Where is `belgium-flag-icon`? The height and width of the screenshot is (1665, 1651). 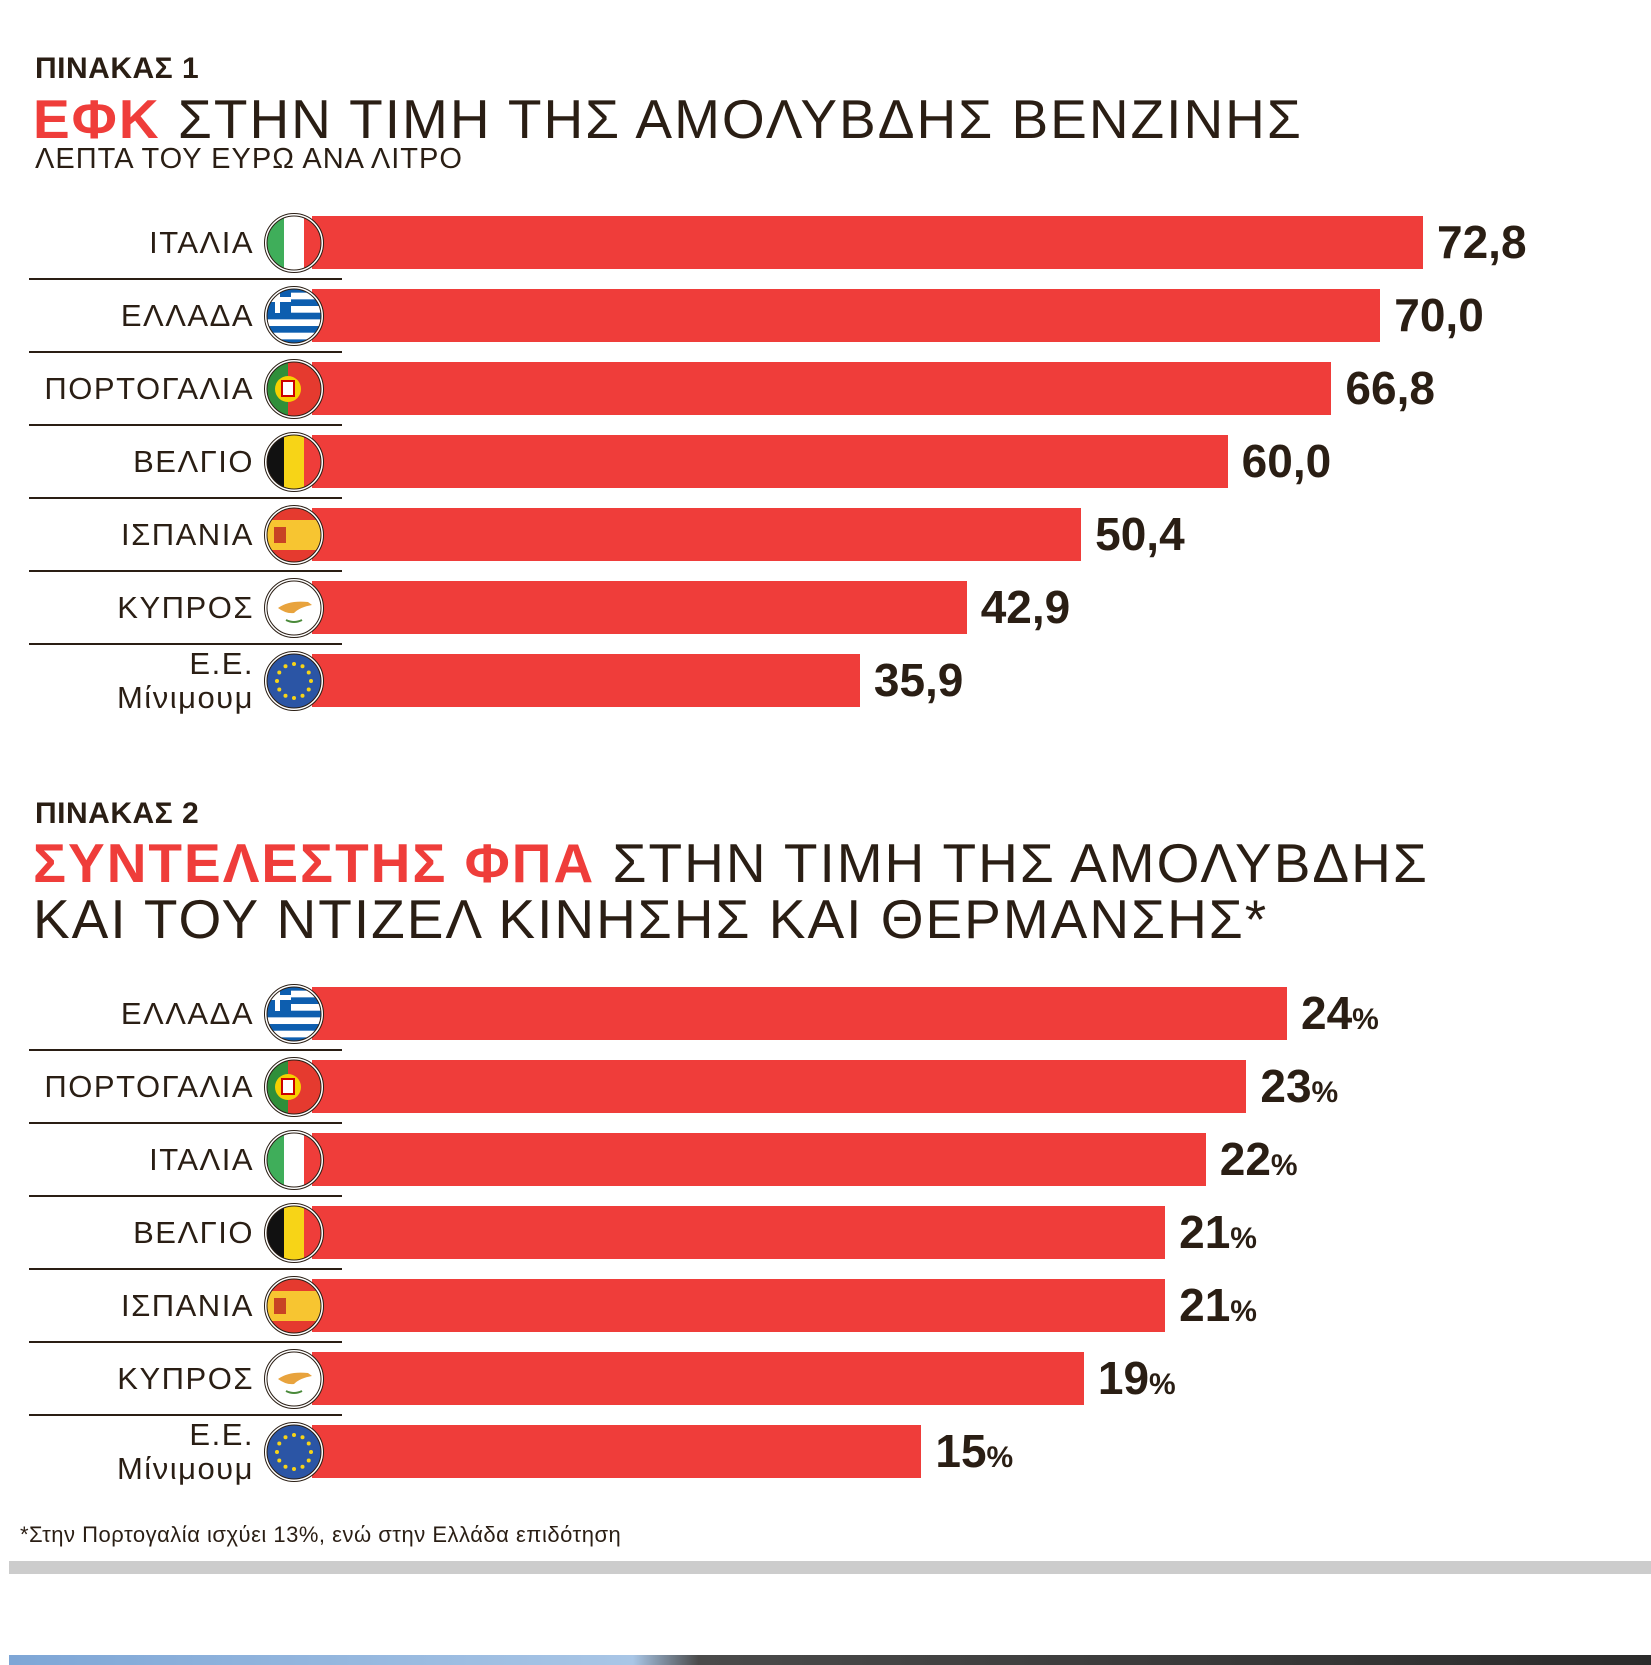 belgium-flag-icon is located at coordinates (294, 462).